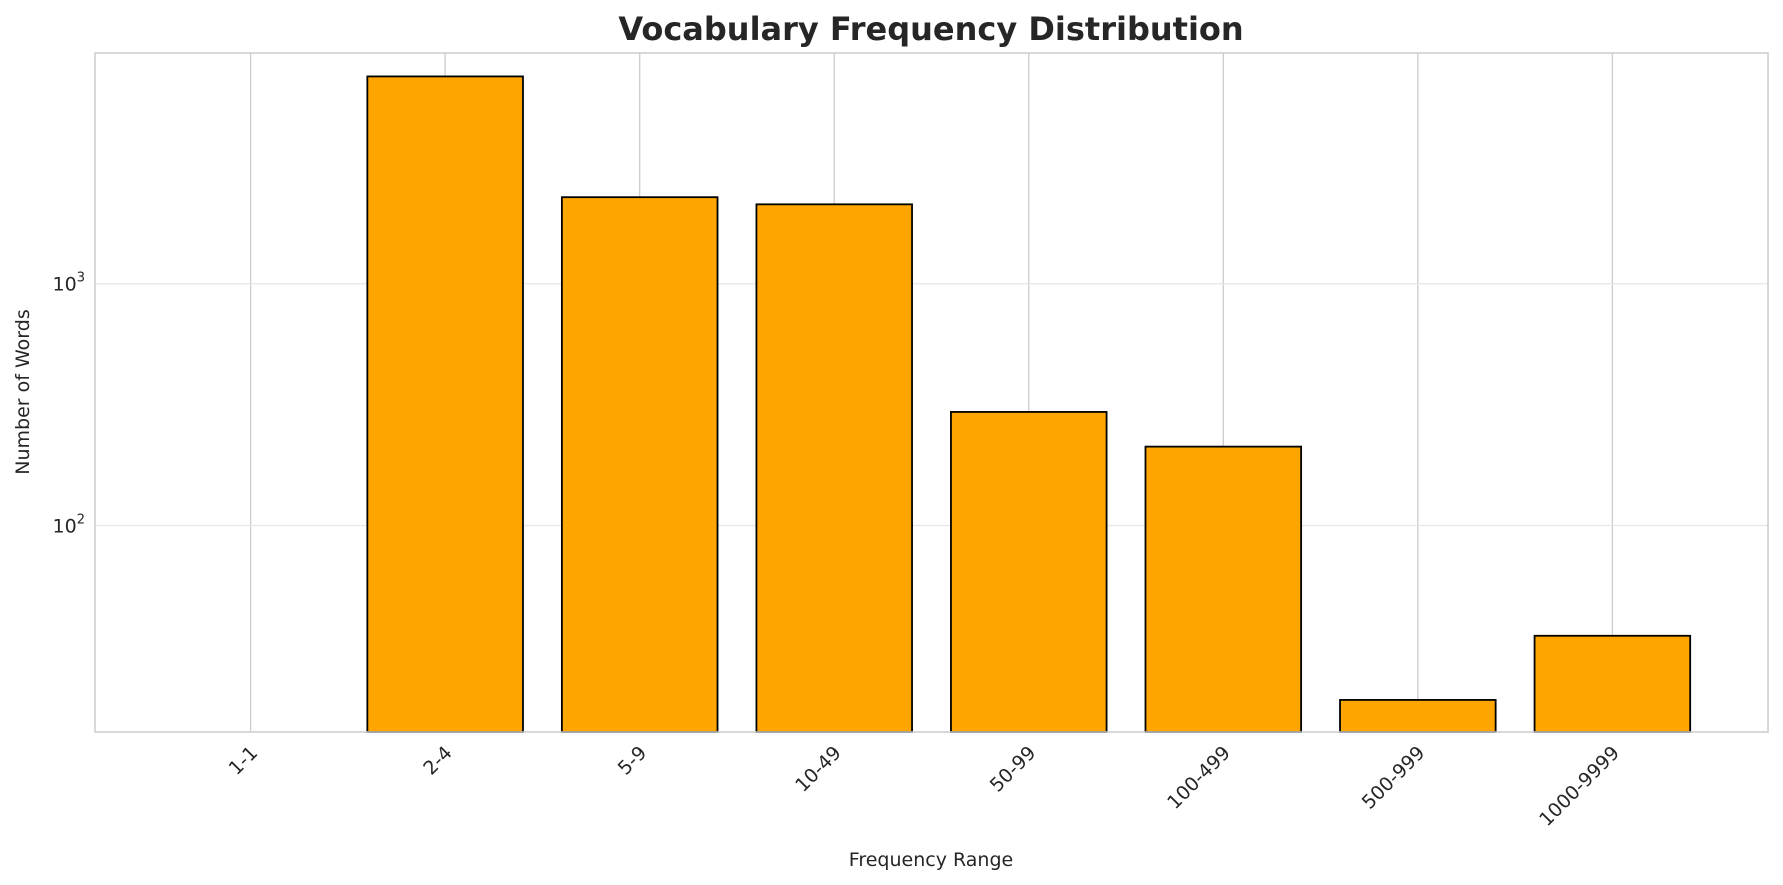  What do you see at coordinates (1579, 786) in the screenshot?
I see `x-tick-label: 1000-9999` at bounding box center [1579, 786].